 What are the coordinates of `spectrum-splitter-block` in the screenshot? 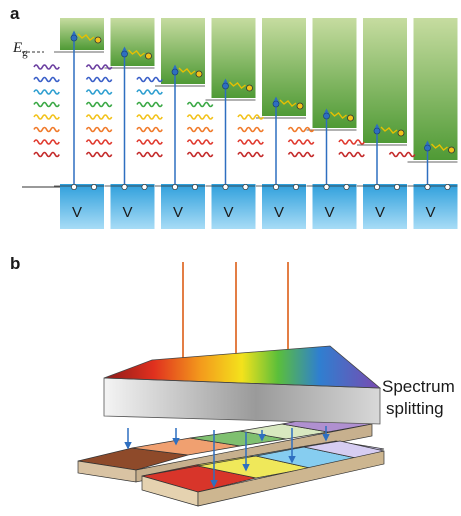 It's located at (242, 385).